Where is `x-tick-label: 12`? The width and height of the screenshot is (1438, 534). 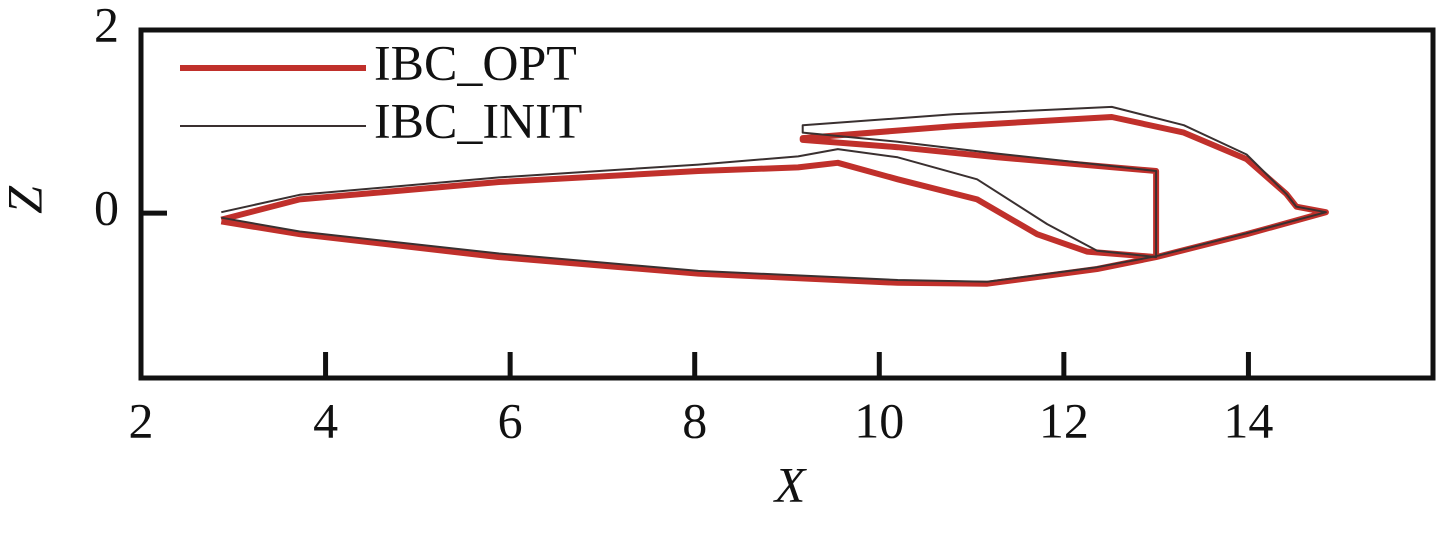
x-tick-label: 12 is located at coordinates (1064, 420).